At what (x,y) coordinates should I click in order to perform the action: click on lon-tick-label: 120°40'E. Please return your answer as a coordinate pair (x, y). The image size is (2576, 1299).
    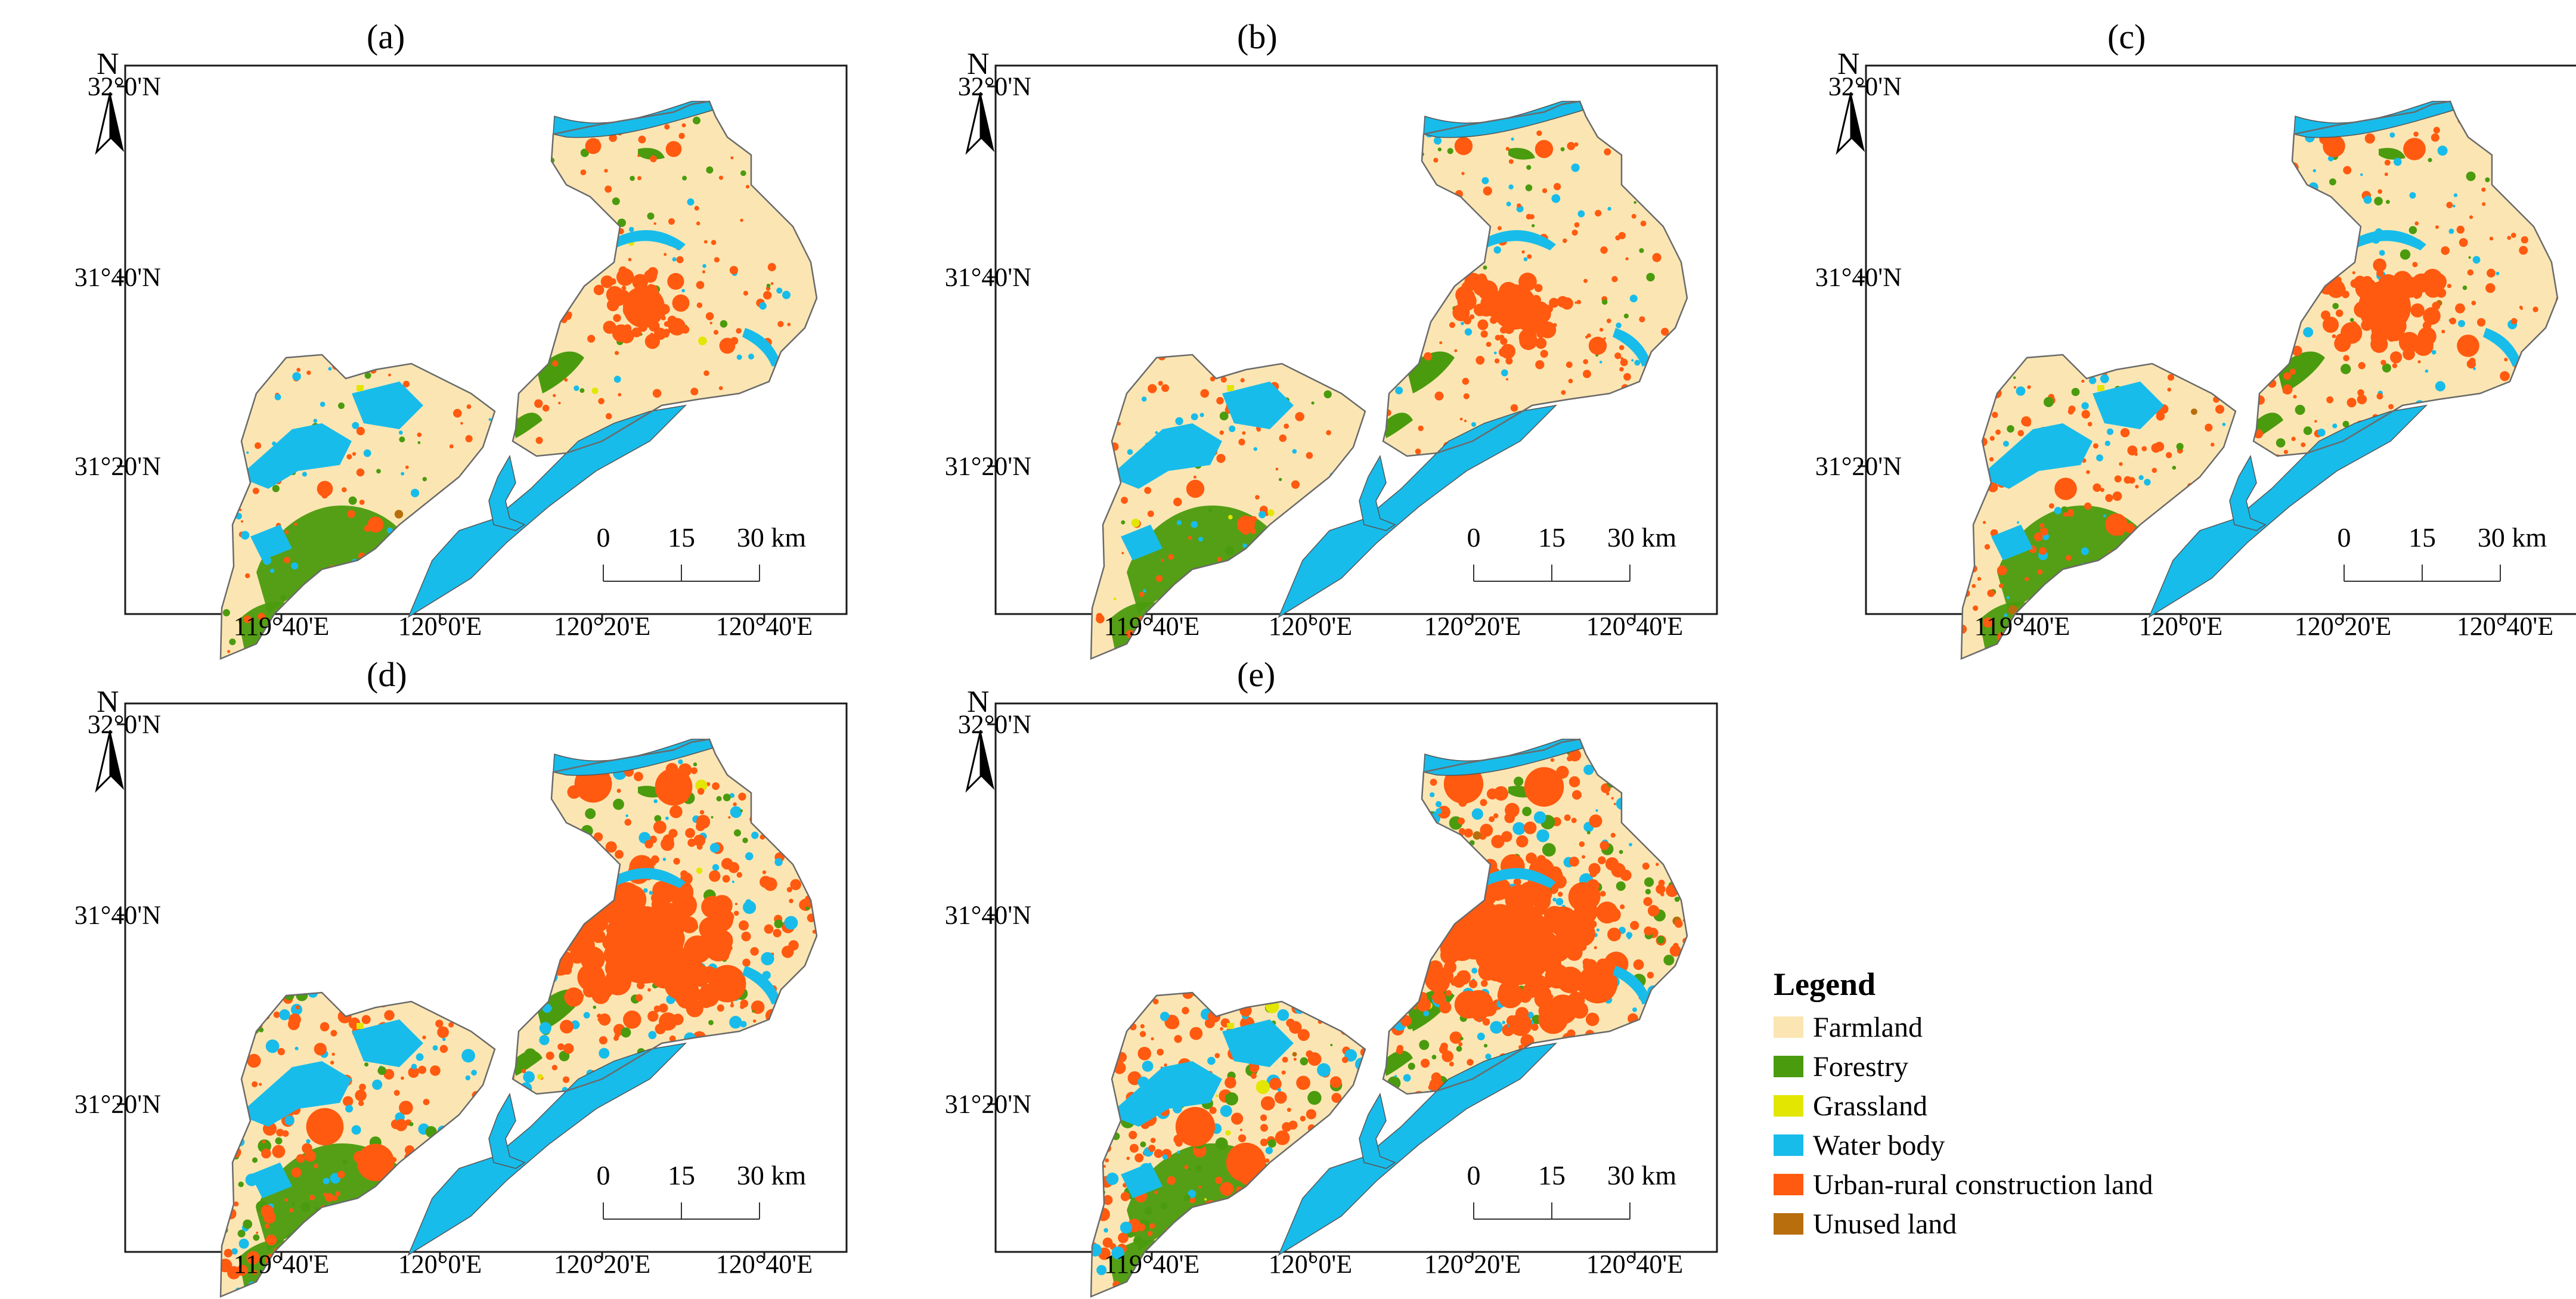
    Looking at the image, I should click on (764, 626).